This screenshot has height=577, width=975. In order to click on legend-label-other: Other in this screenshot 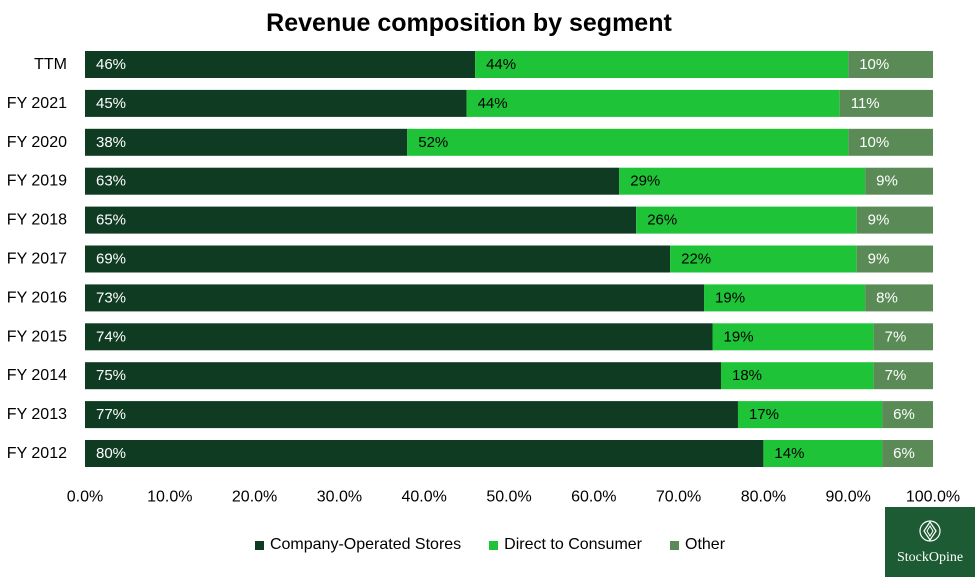, I will do `click(705, 544)`.